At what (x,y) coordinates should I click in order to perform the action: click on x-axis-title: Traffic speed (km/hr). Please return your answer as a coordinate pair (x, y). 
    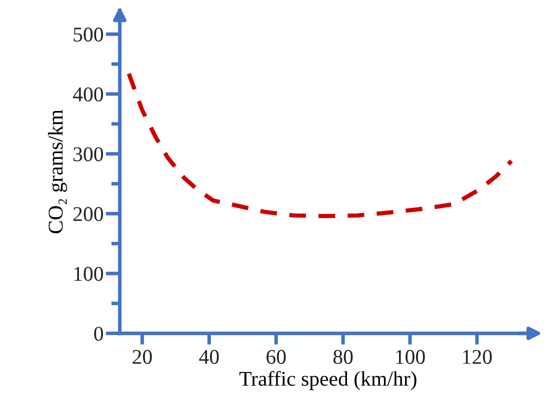
    Looking at the image, I should click on (327, 380).